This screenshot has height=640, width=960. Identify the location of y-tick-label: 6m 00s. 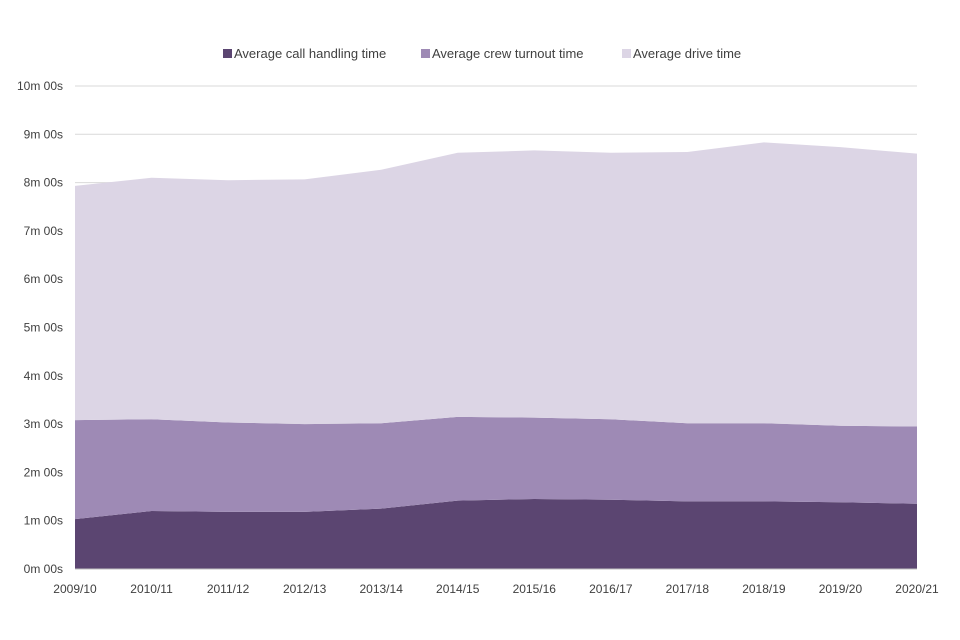
(43, 279).